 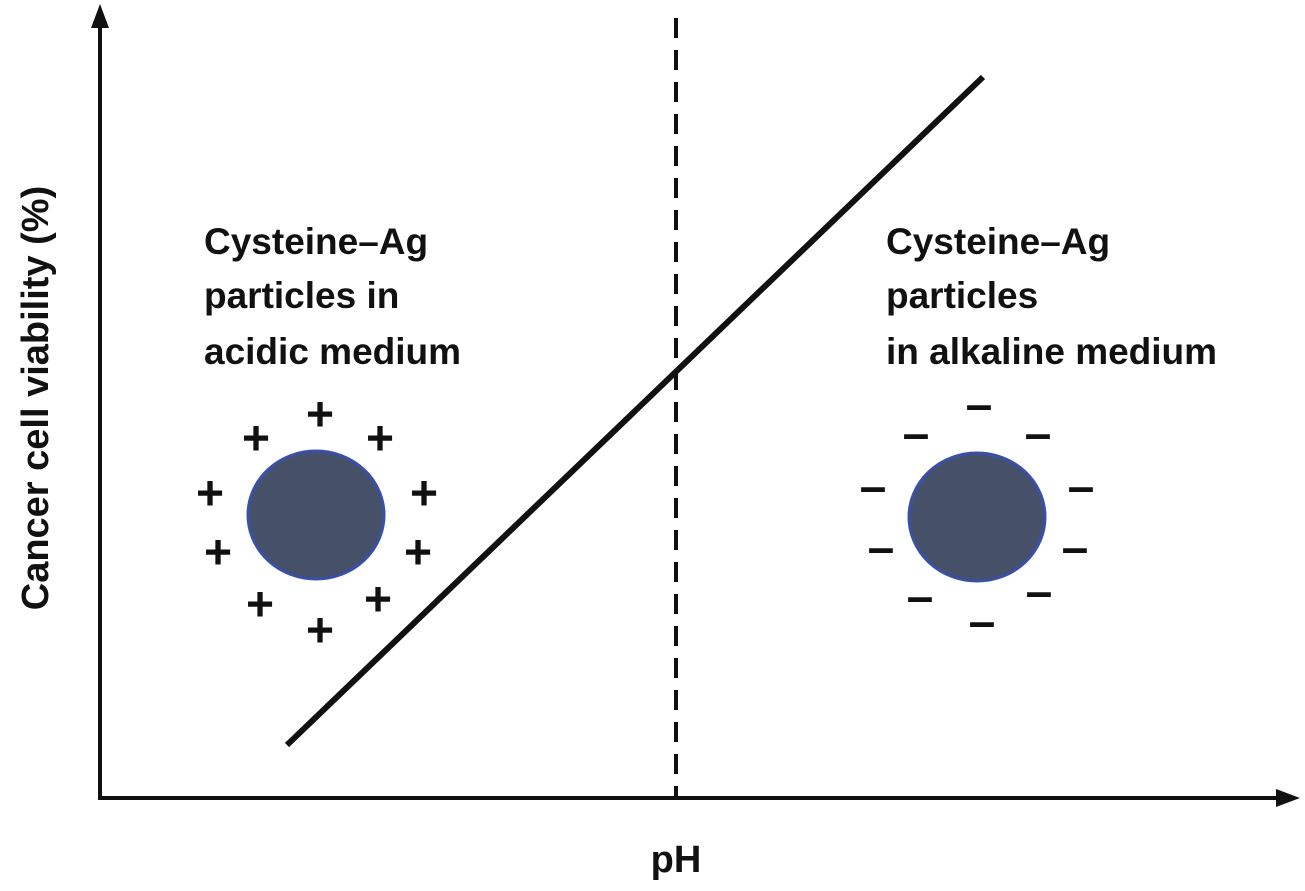 What do you see at coordinates (301, 295) in the screenshot?
I see `left-label-line-2: particles in` at bounding box center [301, 295].